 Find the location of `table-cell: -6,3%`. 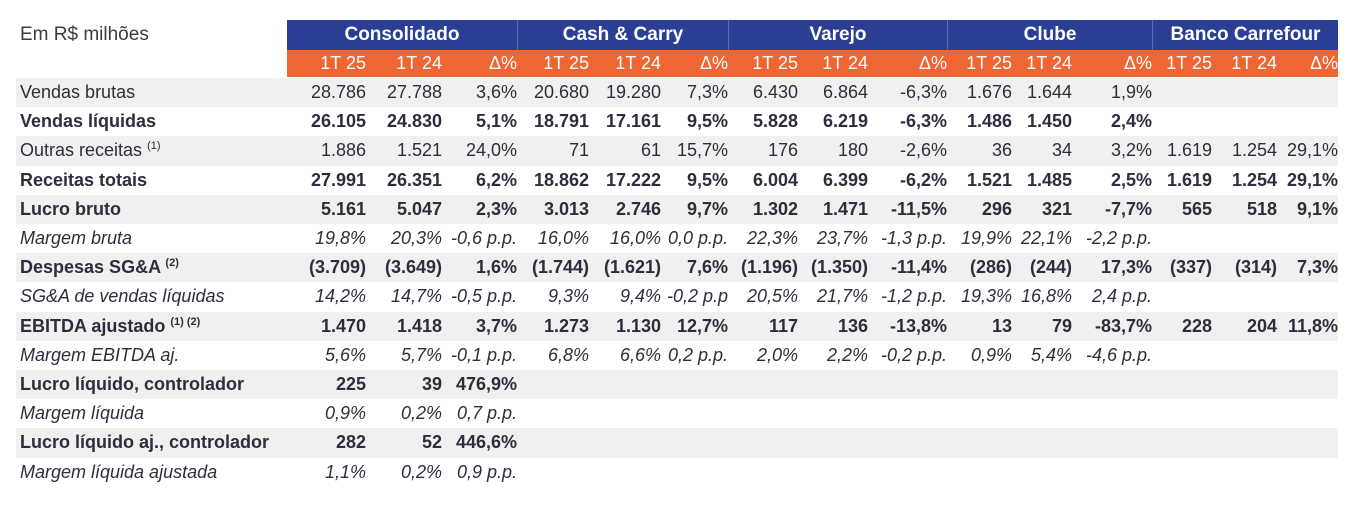

table-cell: -6,3% is located at coordinates (923, 92).